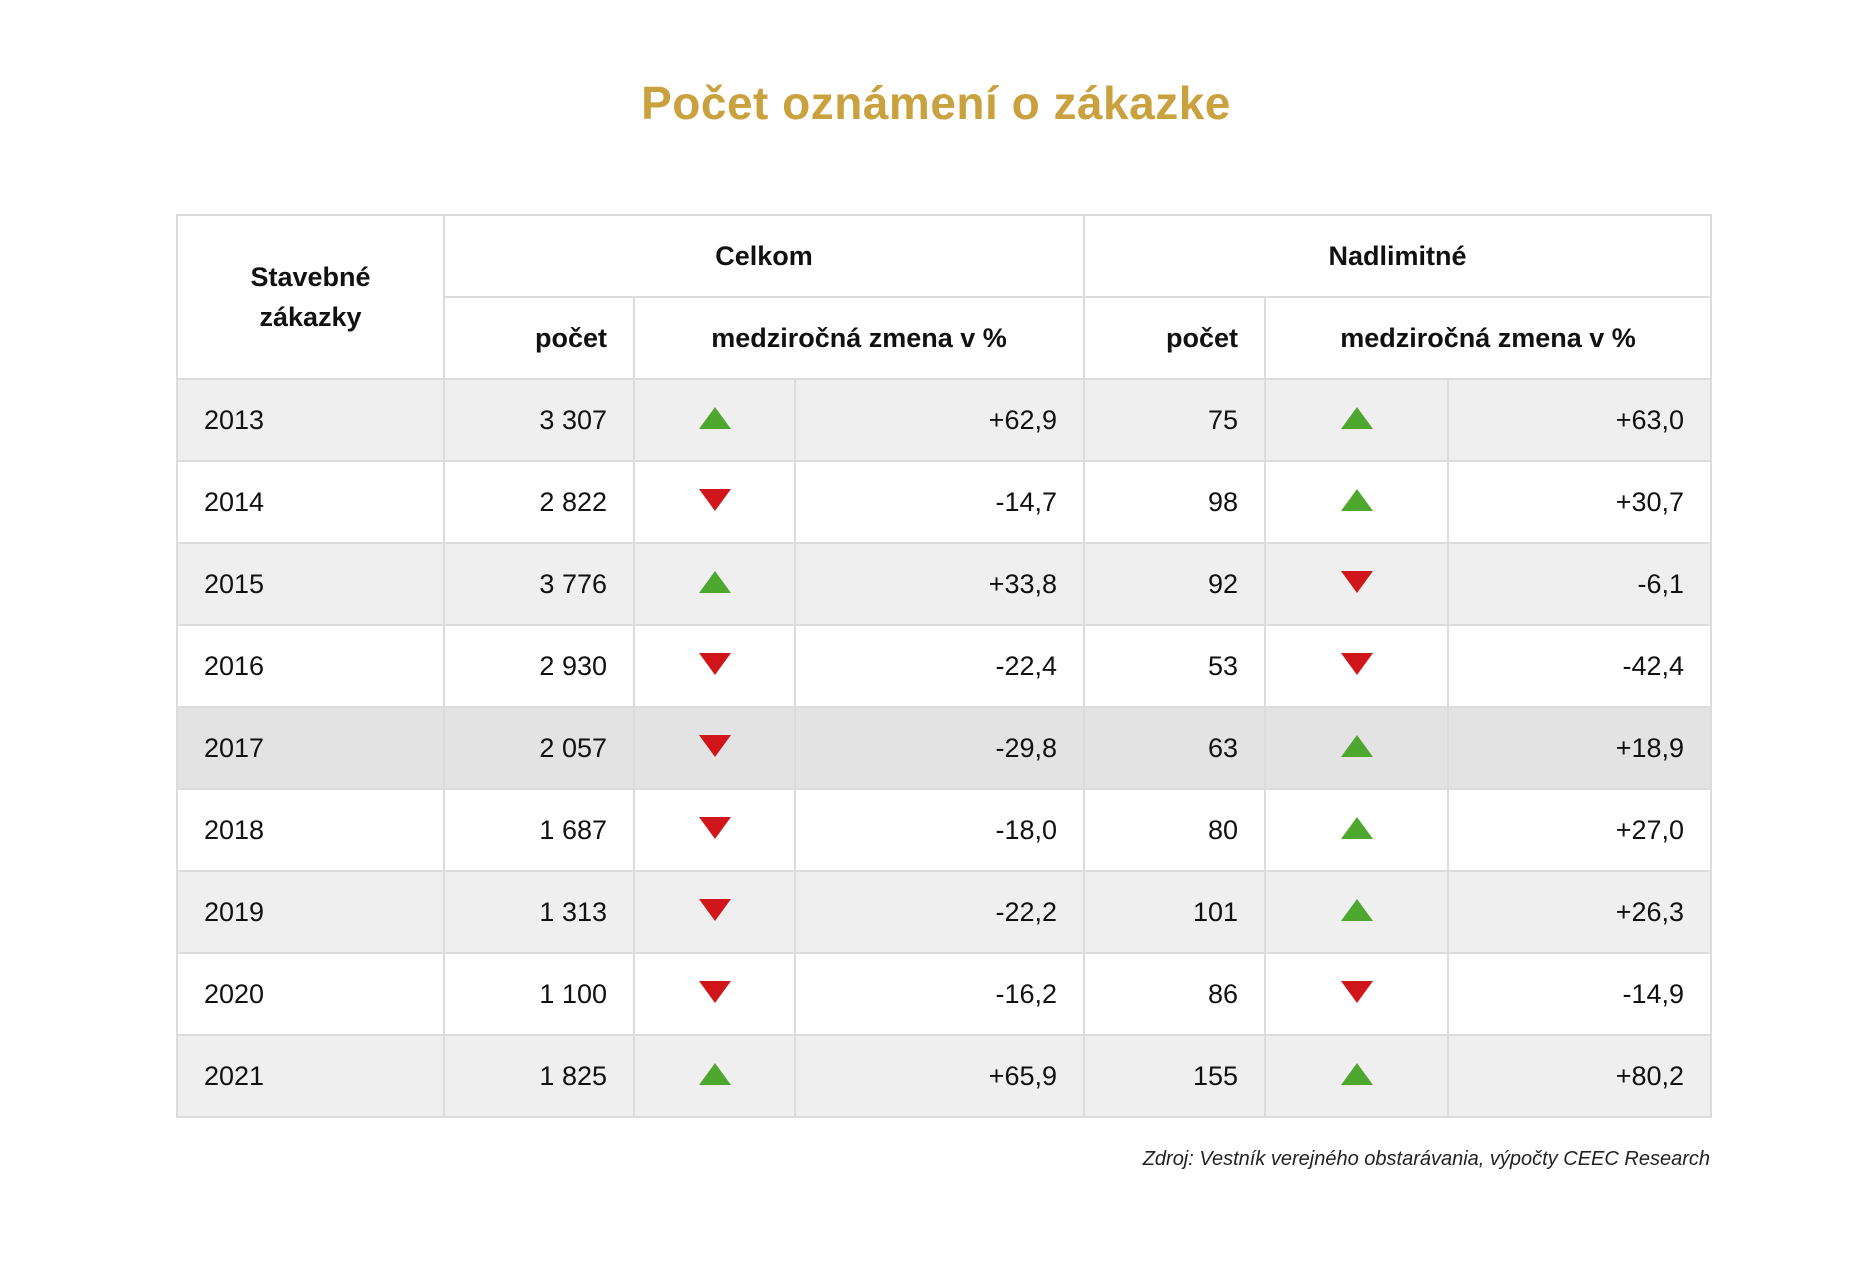  I want to click on year-cell: 2019, so click(310, 912).